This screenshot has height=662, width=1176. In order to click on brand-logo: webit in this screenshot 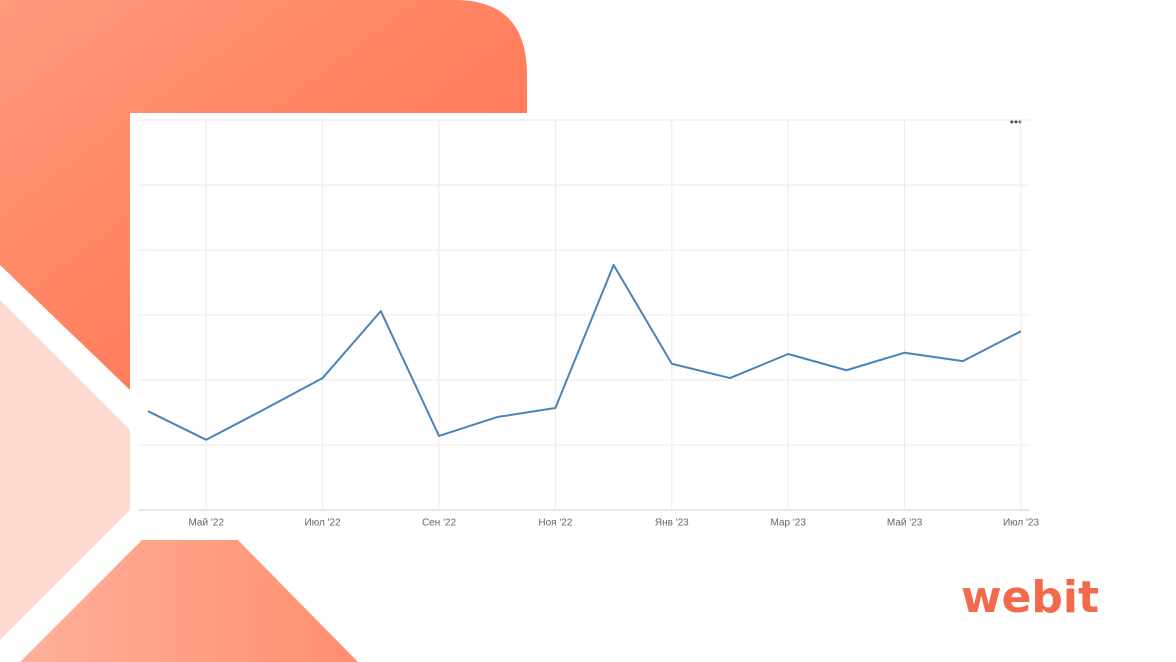, I will do `click(1030, 597)`.